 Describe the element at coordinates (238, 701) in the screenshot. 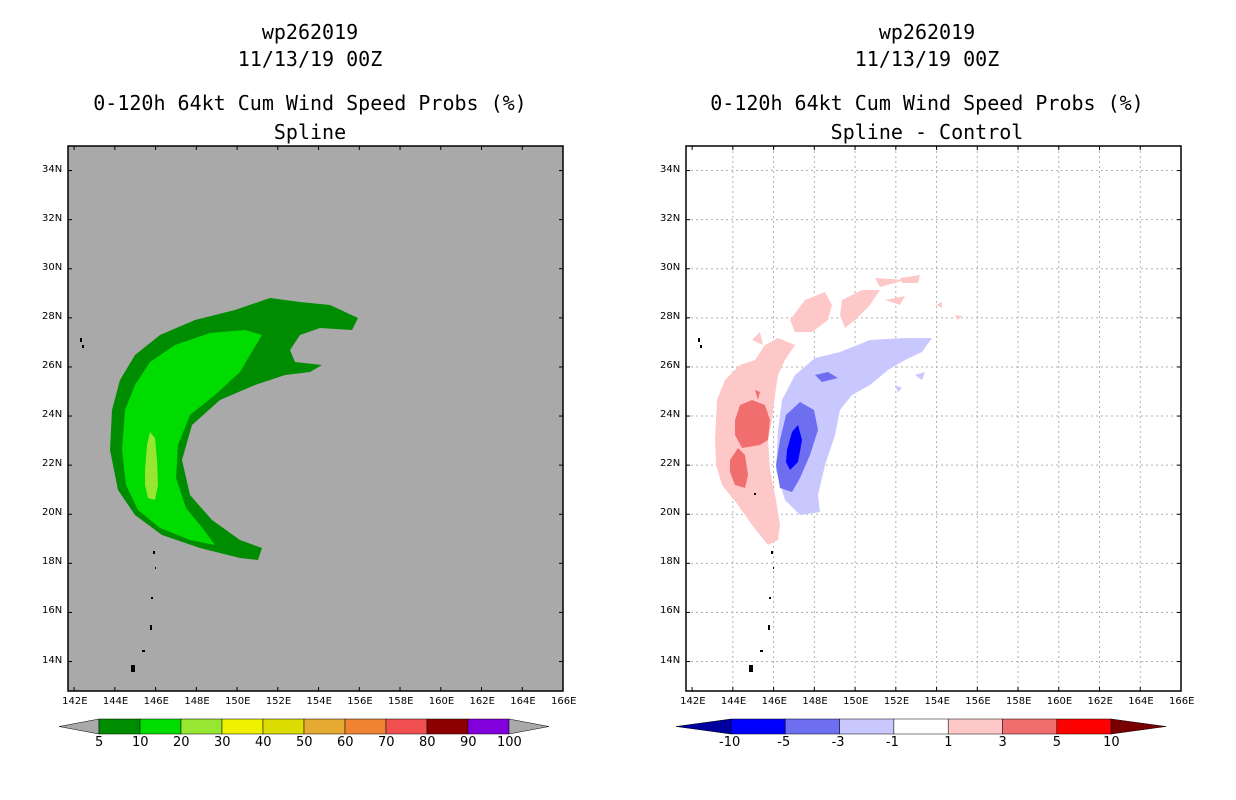

I see `left-xtick-label: 150E` at that location.